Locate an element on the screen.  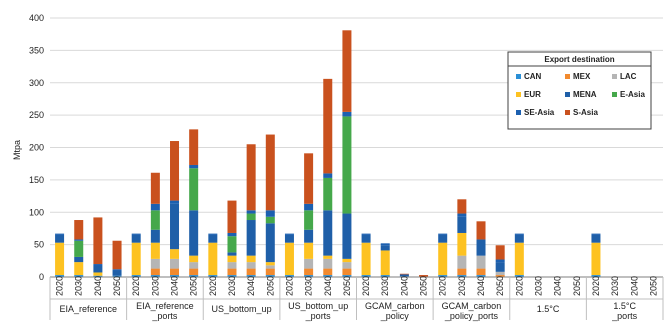
y-tick-label: 50 is located at coordinates (39, 245).